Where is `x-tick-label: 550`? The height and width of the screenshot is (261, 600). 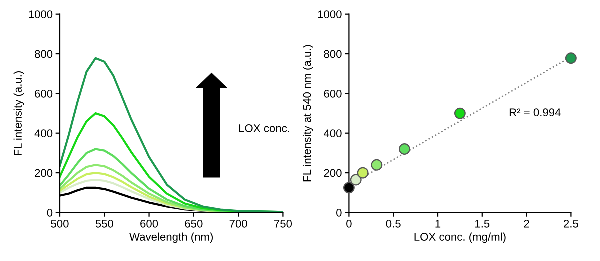
x-tick-label: 550 is located at coordinates (105, 224).